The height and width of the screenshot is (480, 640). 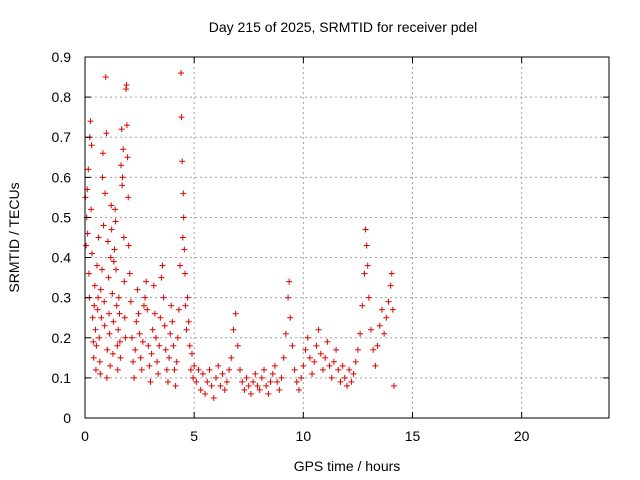 What do you see at coordinates (62, 97) in the screenshot?
I see `y-tick-label: 0.8` at bounding box center [62, 97].